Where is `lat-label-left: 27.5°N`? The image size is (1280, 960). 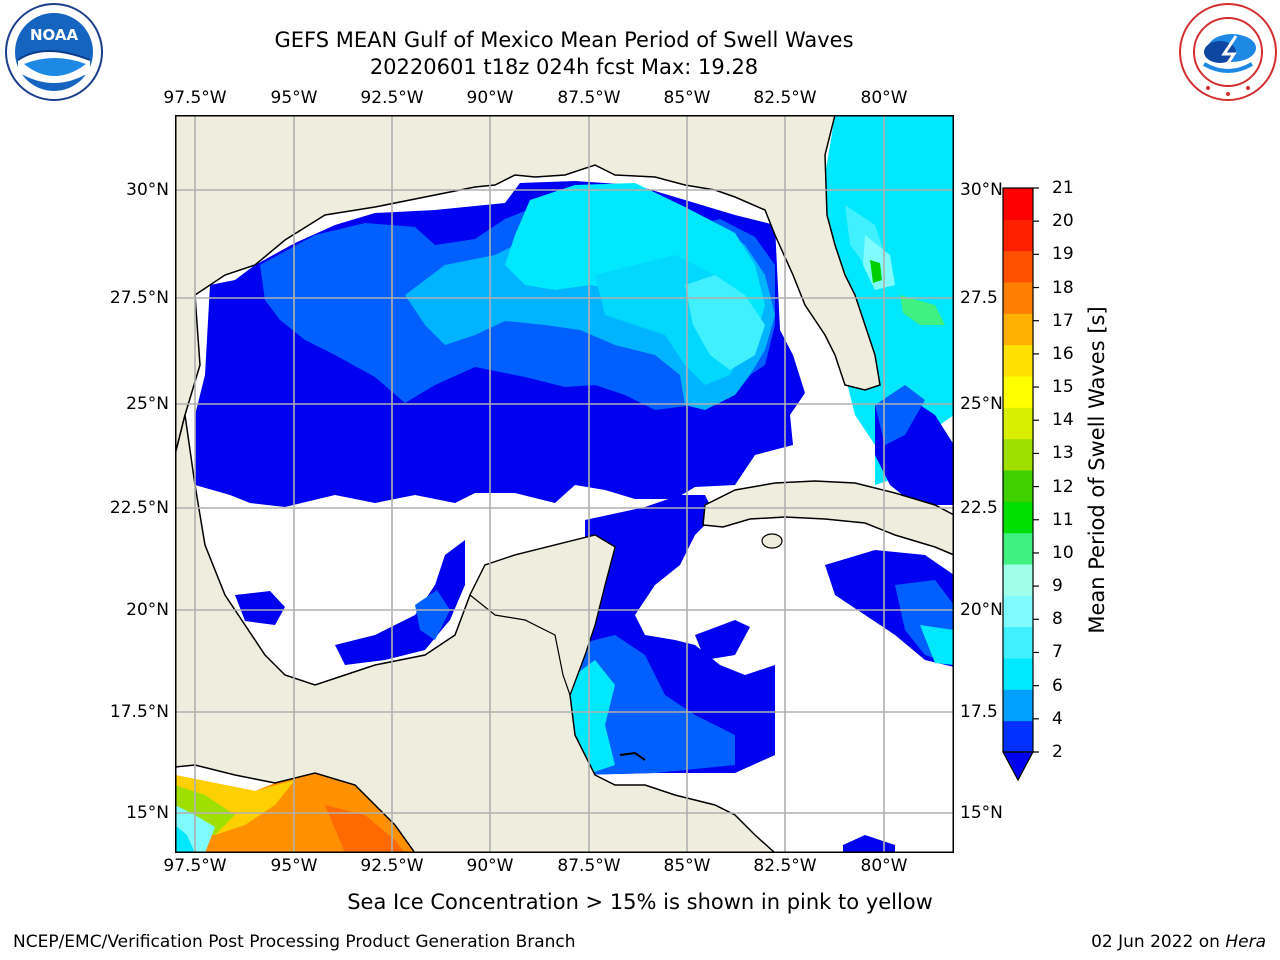
lat-label-left: 27.5°N is located at coordinates (139, 298).